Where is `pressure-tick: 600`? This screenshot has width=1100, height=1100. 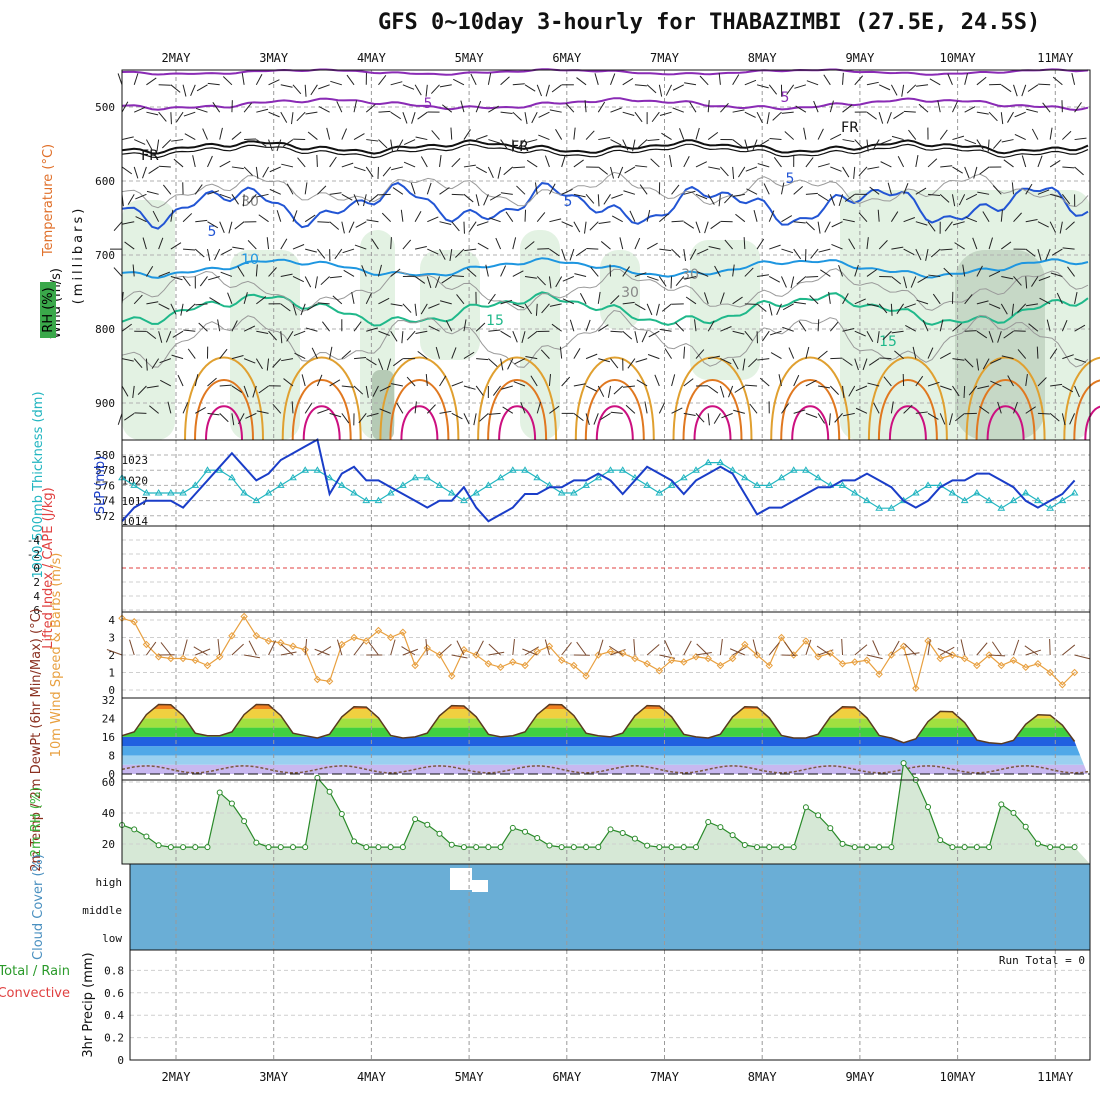 pressure-tick: 600 is located at coordinates (105, 181).